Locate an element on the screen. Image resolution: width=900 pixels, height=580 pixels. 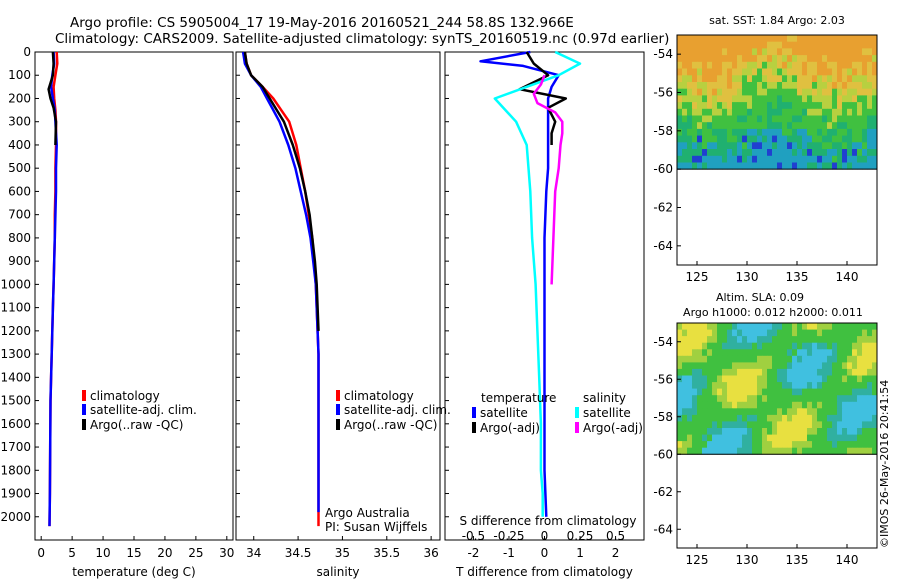
temperature-ytick-label: 1500 is located at coordinates (15, 401).